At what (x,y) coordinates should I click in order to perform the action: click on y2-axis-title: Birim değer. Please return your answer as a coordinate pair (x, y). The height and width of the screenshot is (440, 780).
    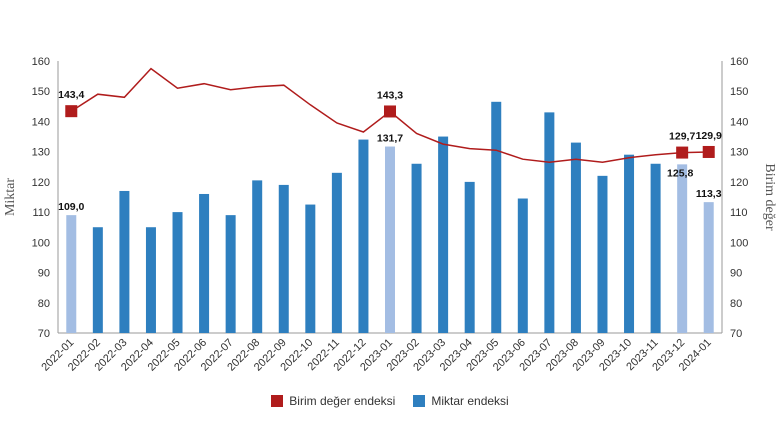
    Looking at the image, I should click on (769, 197).